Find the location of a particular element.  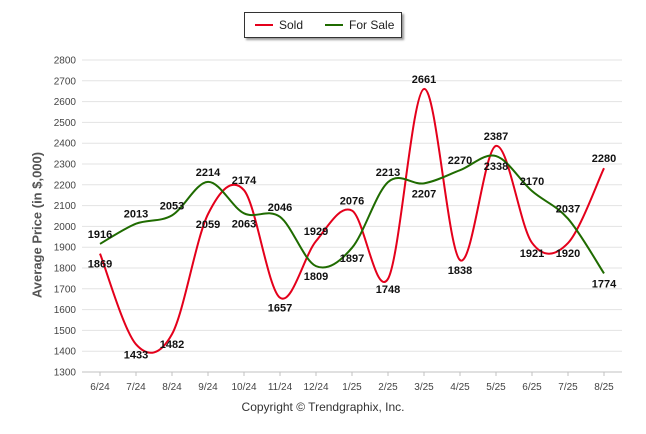

legend-swatch-for-sale is located at coordinates (334, 25).